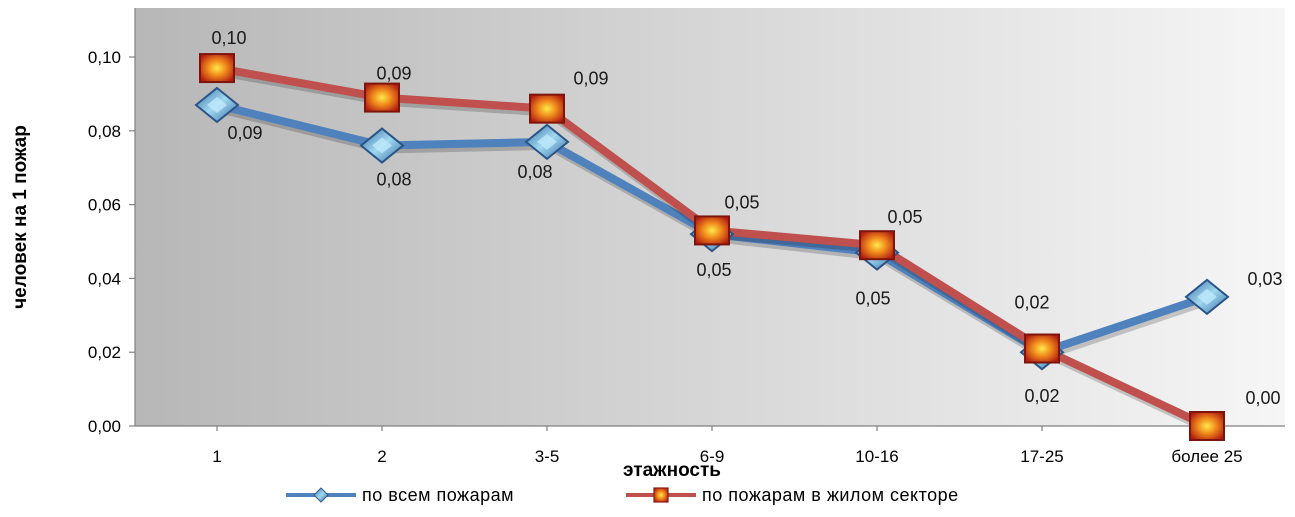  I want to click on data-label: 0,03, so click(1264, 279).